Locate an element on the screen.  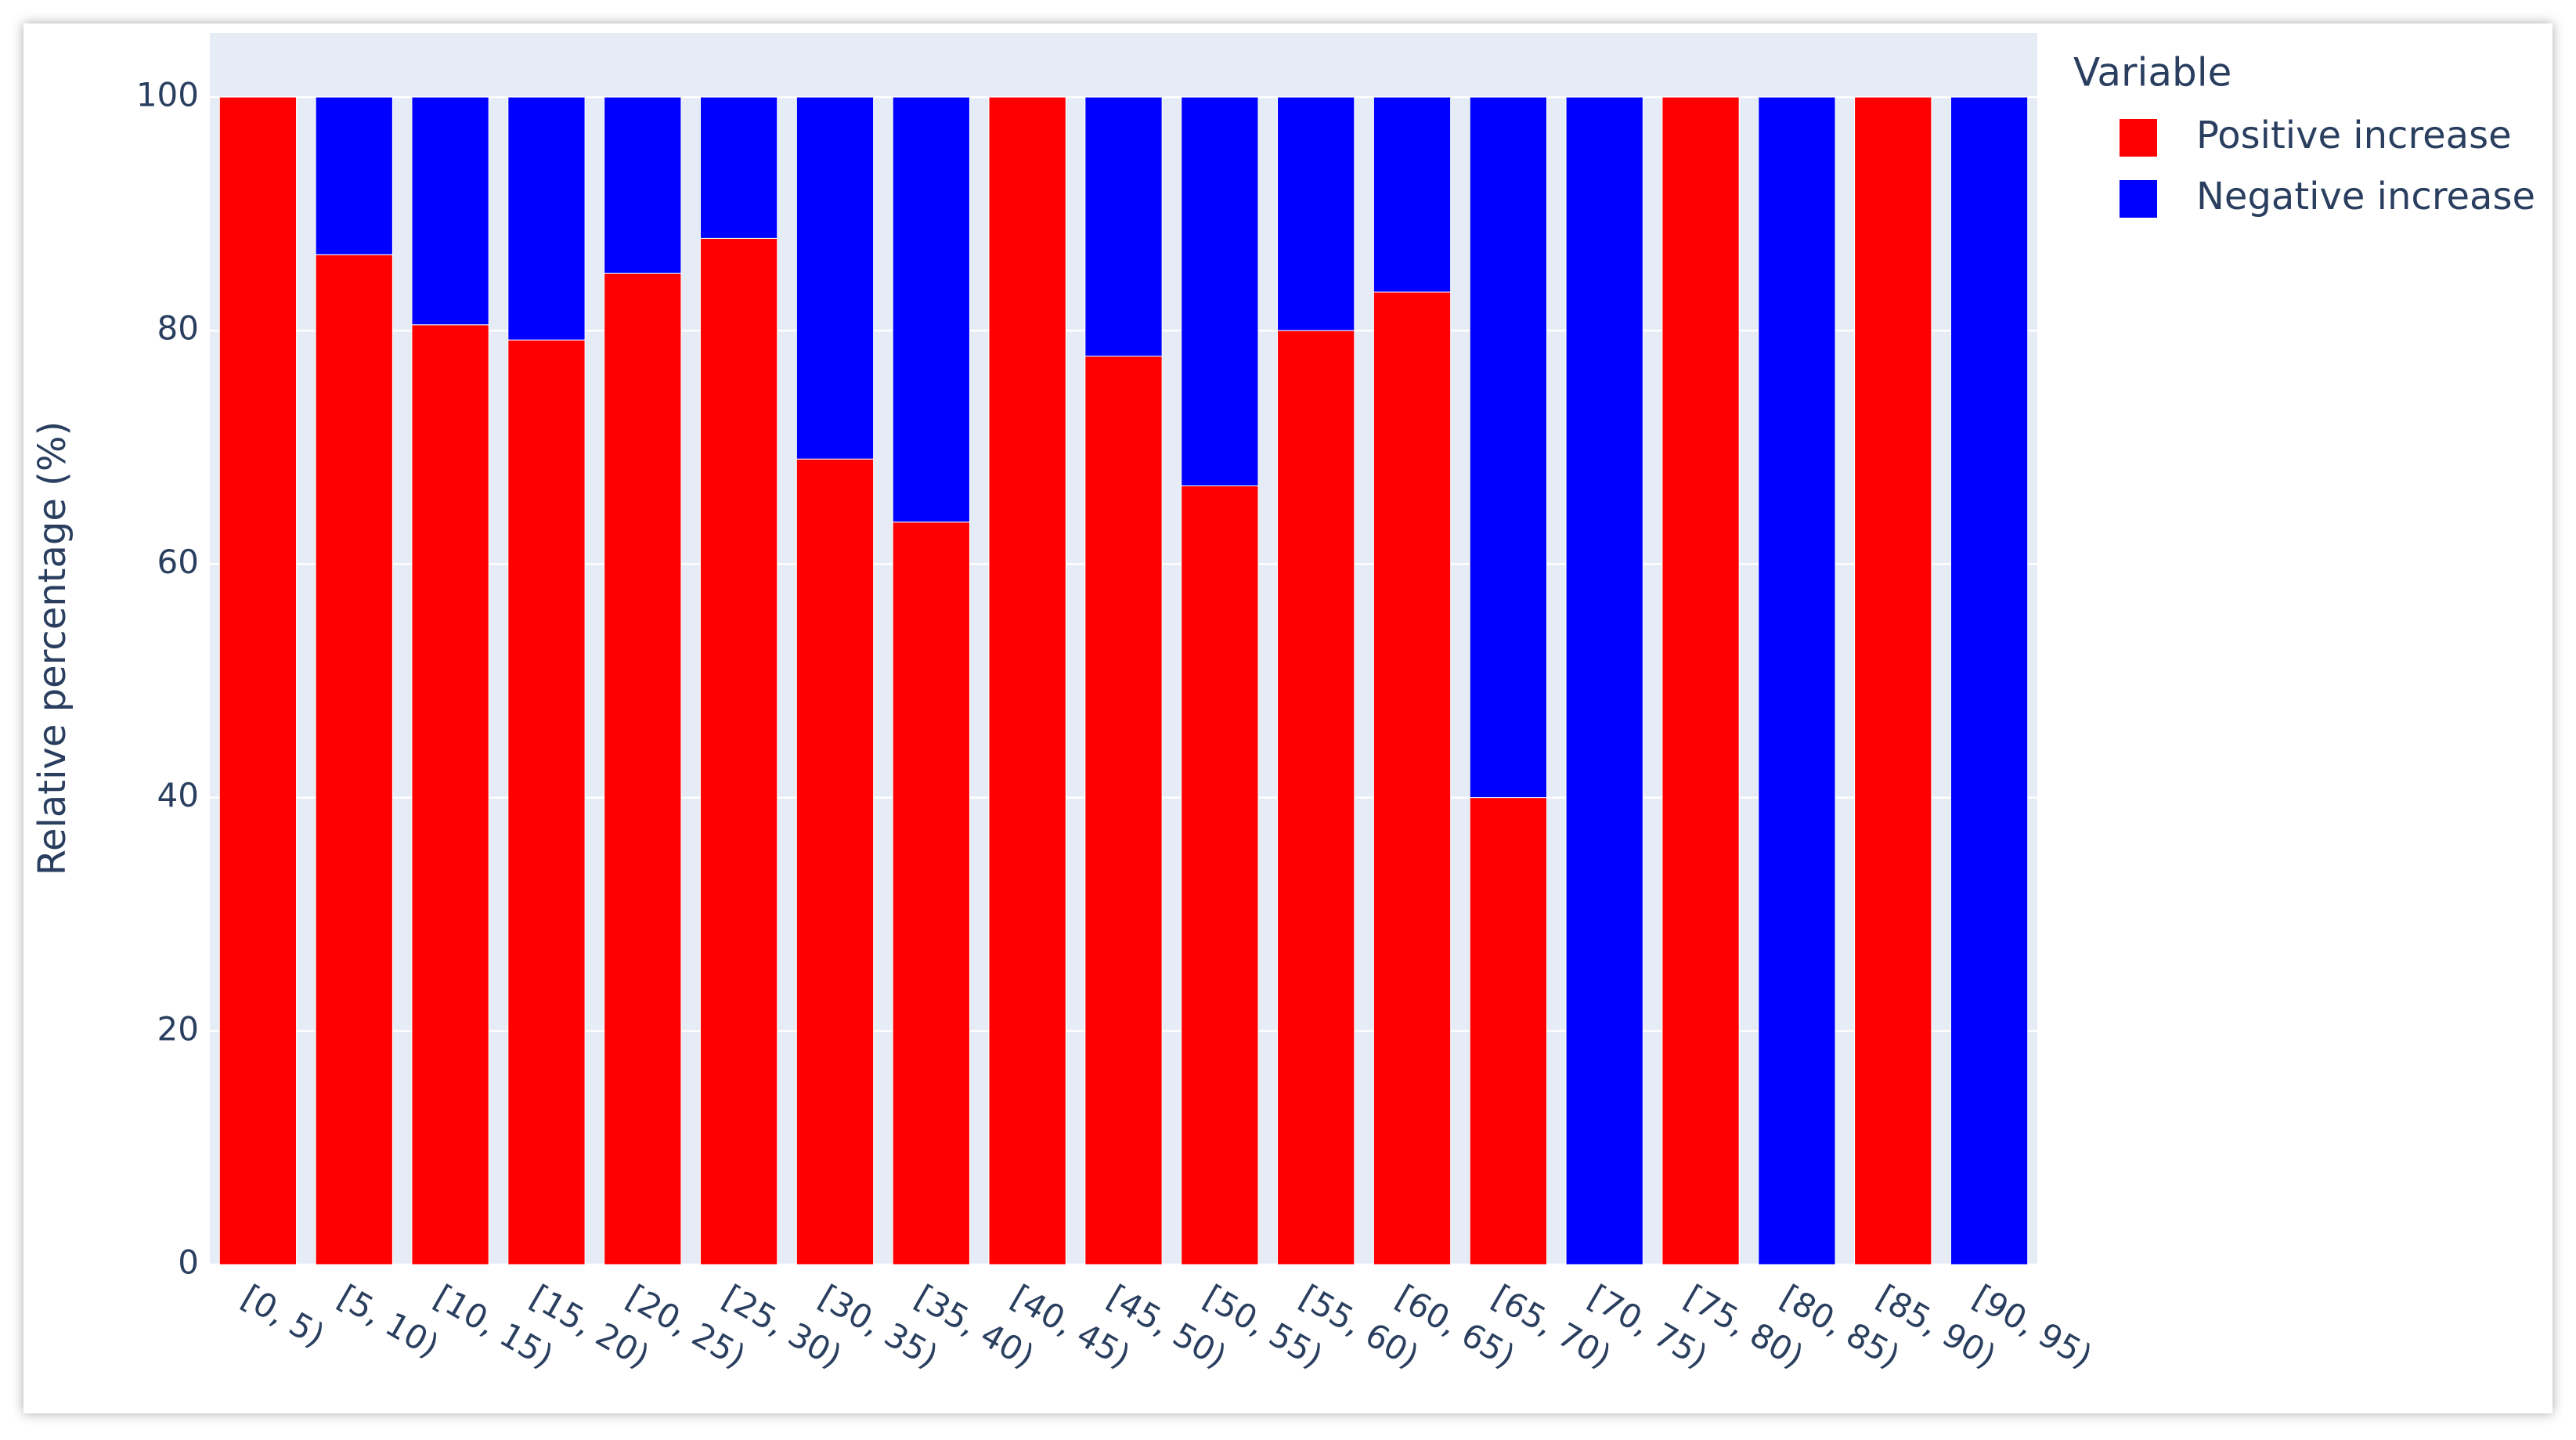
x-tick-label: [0, 5) is located at coordinates (283, 1316).